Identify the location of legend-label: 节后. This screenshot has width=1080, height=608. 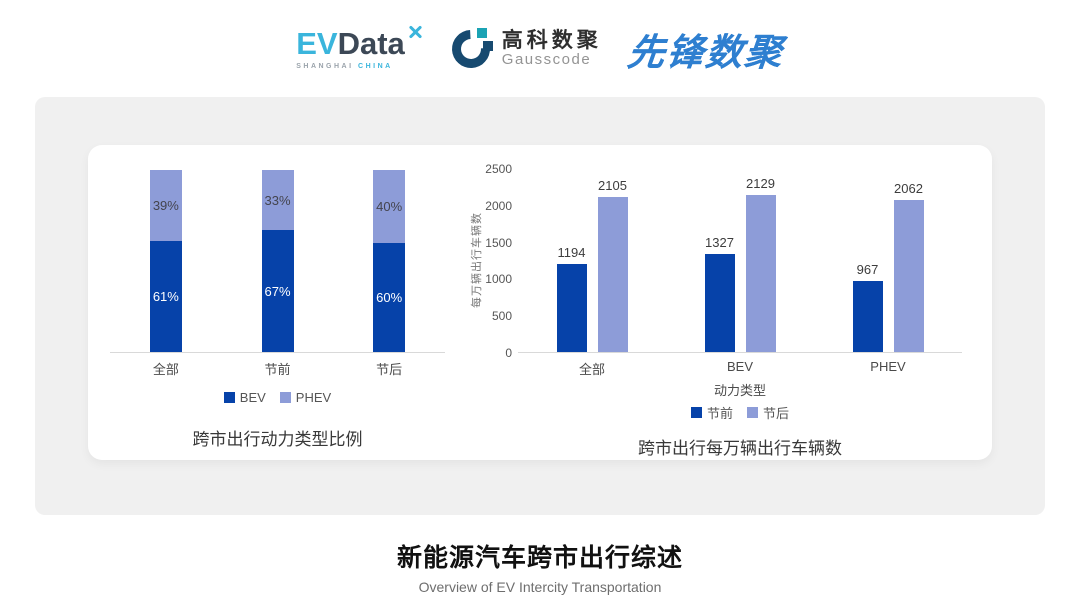
(776, 413).